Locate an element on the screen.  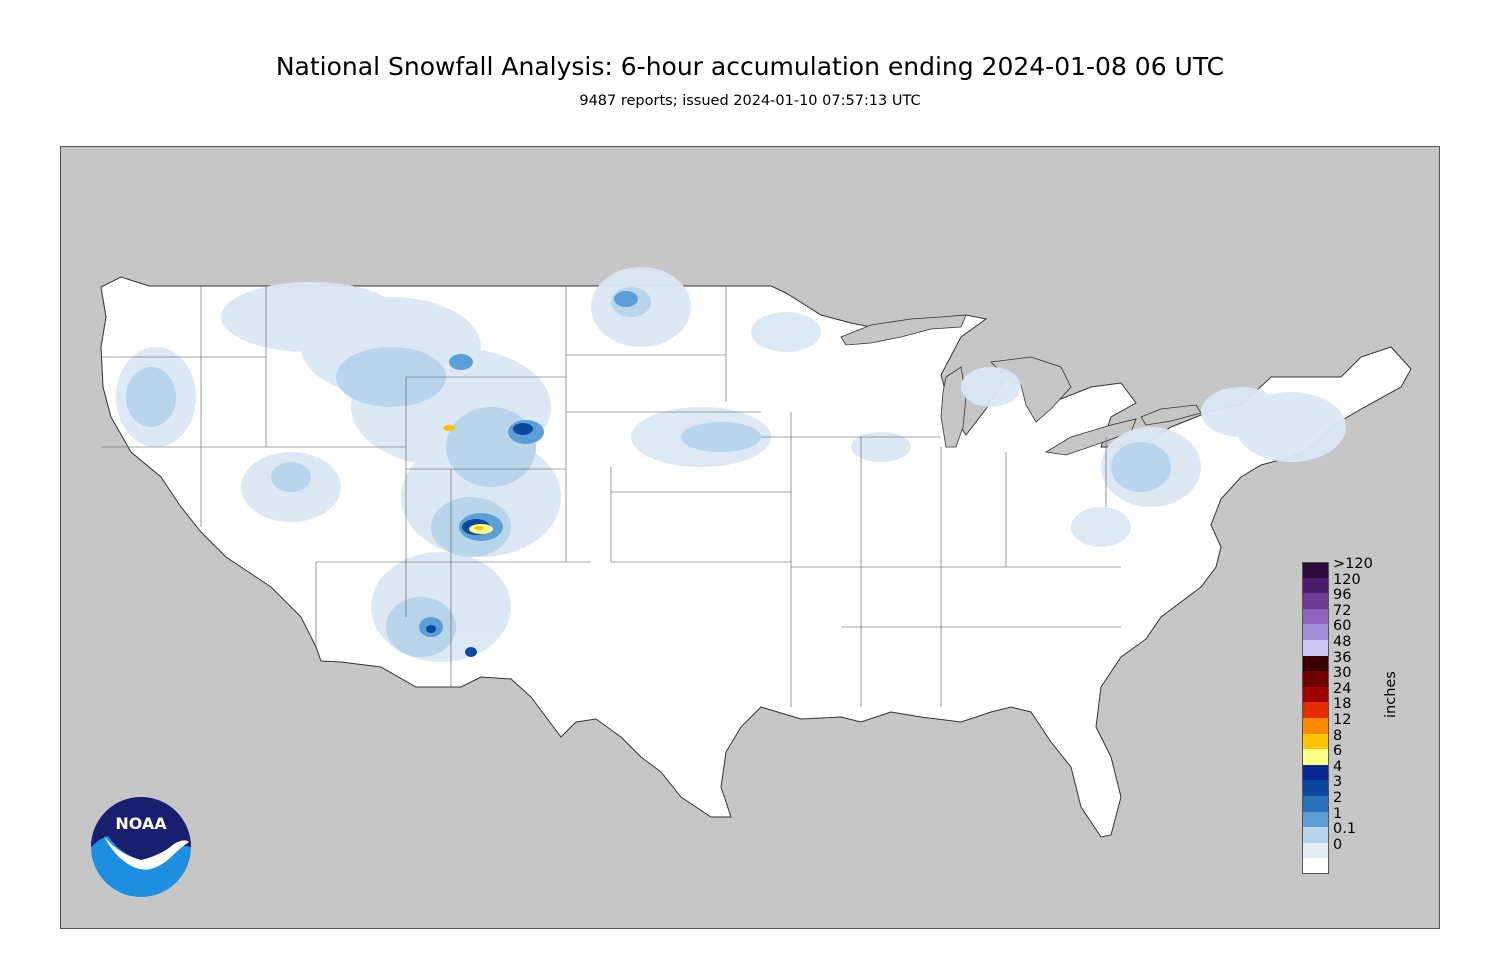
legend-tick-label: 6 is located at coordinates (1338, 751).